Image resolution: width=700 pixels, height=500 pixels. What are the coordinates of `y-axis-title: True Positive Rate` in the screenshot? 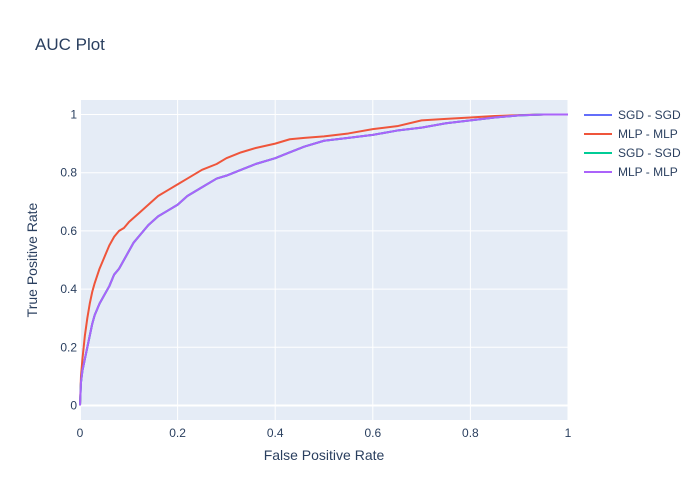 It's located at (32, 259).